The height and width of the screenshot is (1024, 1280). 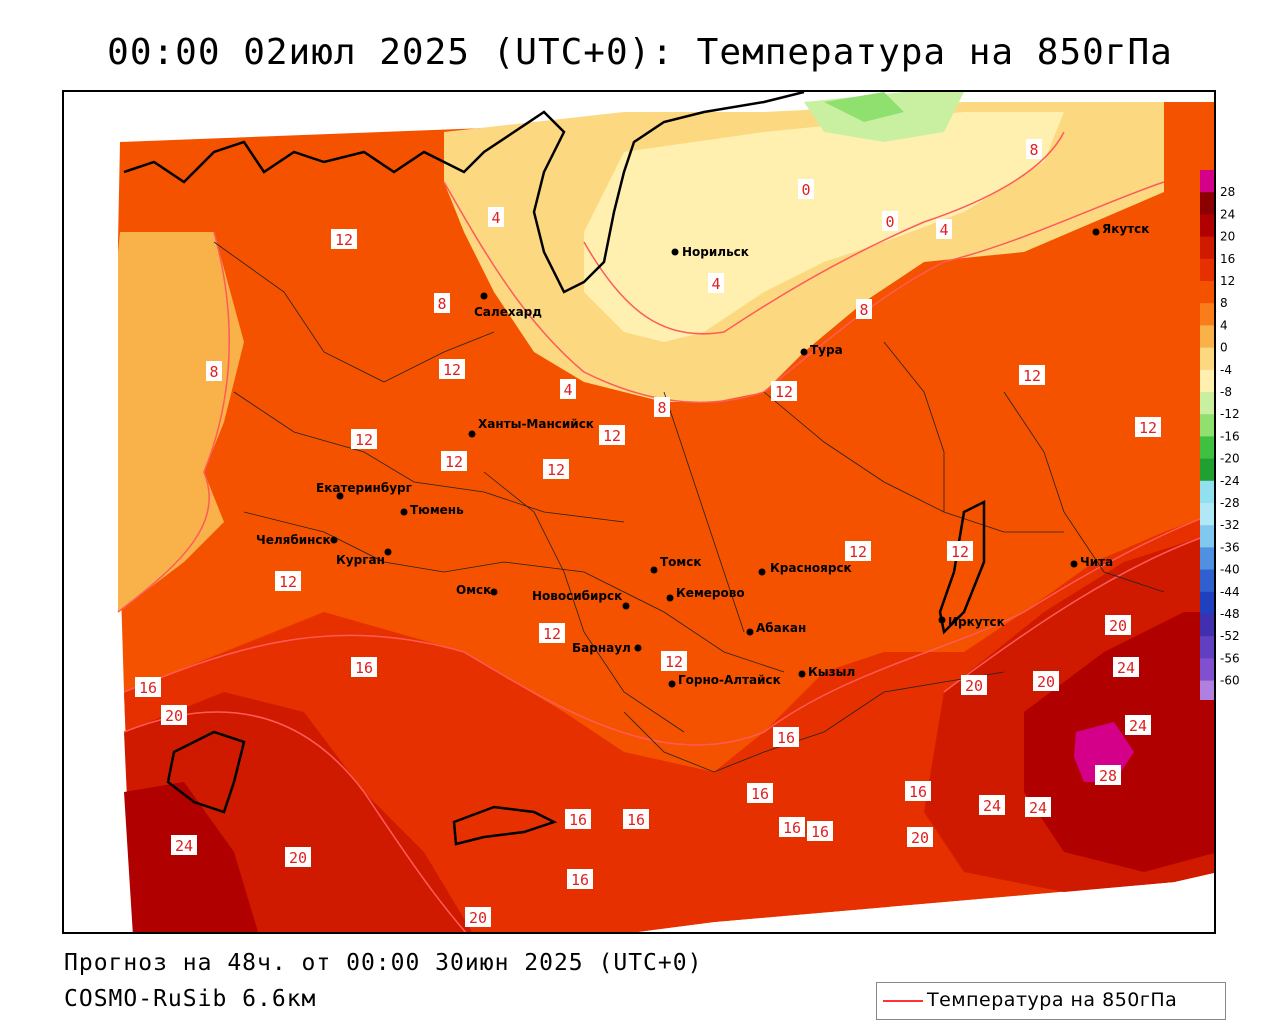 I want to click on isotherm-label-text: 16, so click(x=578, y=820).